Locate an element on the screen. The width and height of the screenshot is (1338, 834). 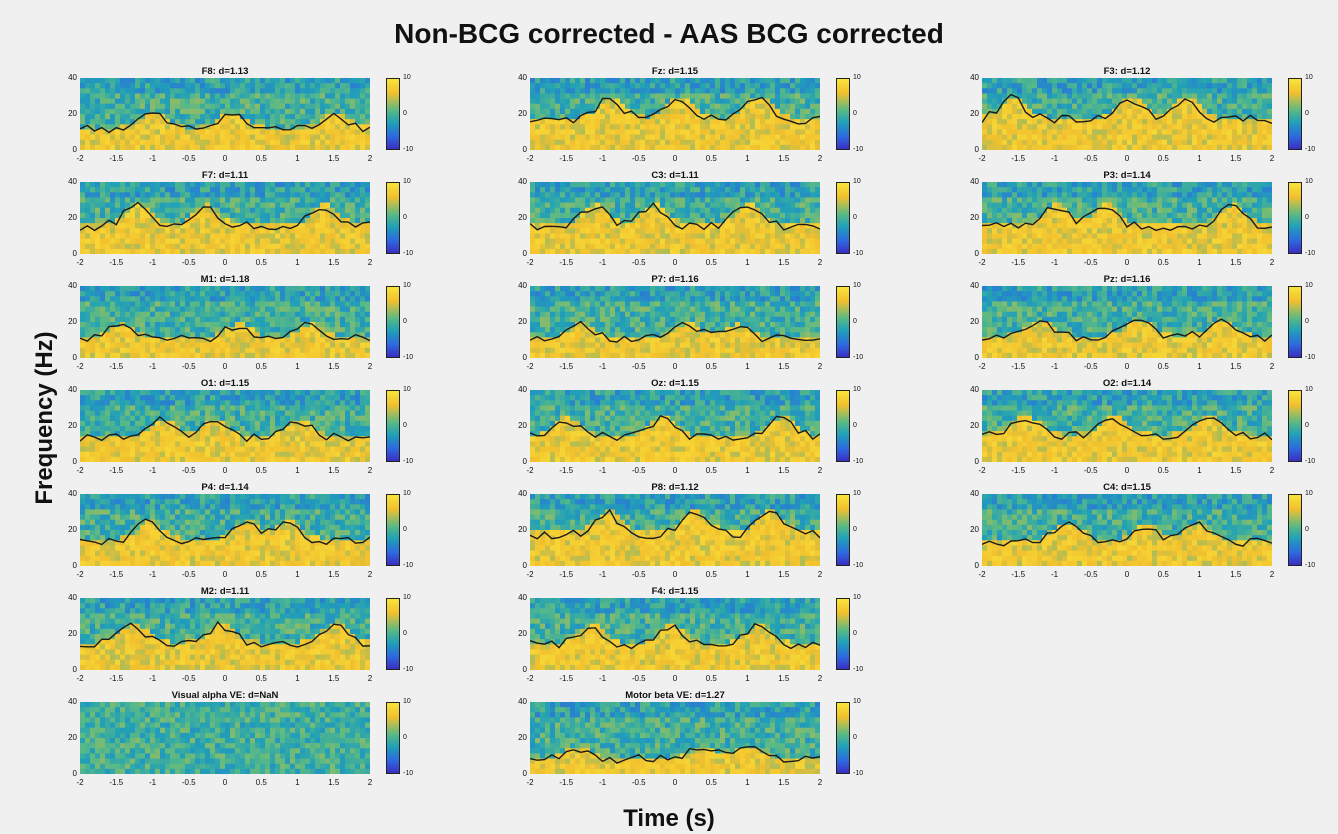
panel-title: Motor beta VE: d=1.27 is located at coordinates (675, 695).